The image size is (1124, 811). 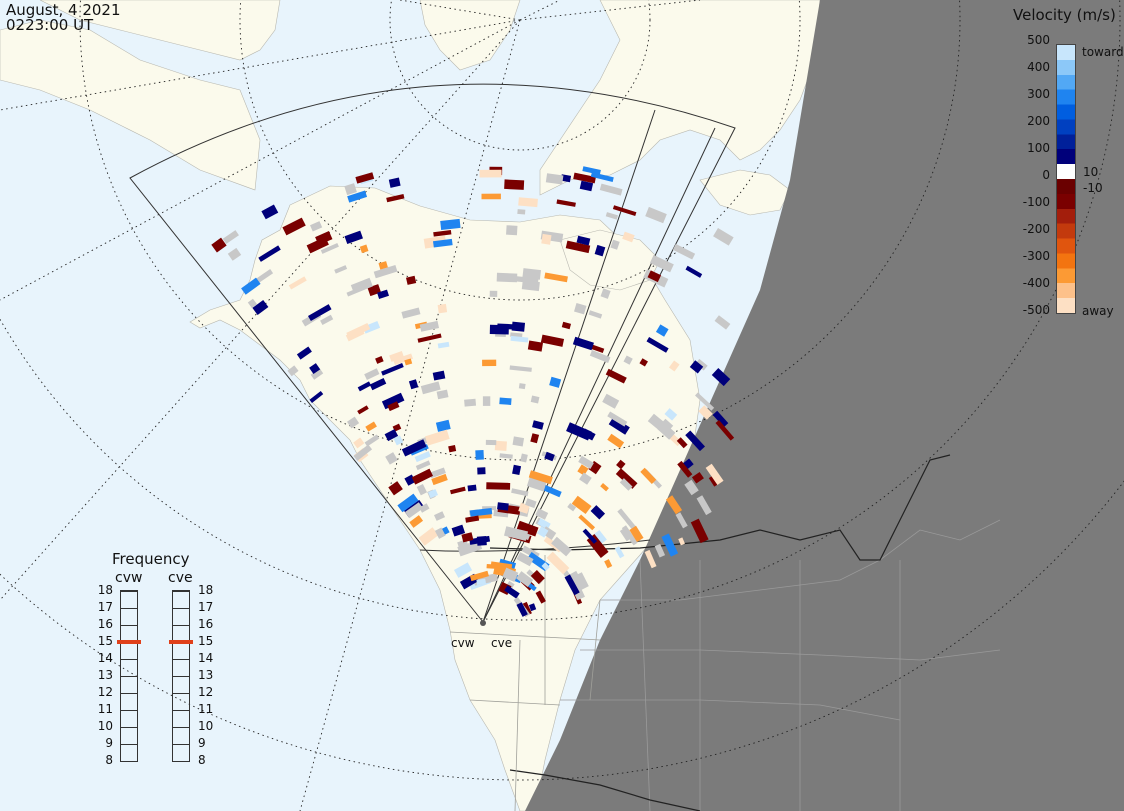 What do you see at coordinates (1036, 310) in the screenshot?
I see `velocity-tick-label: -500` at bounding box center [1036, 310].